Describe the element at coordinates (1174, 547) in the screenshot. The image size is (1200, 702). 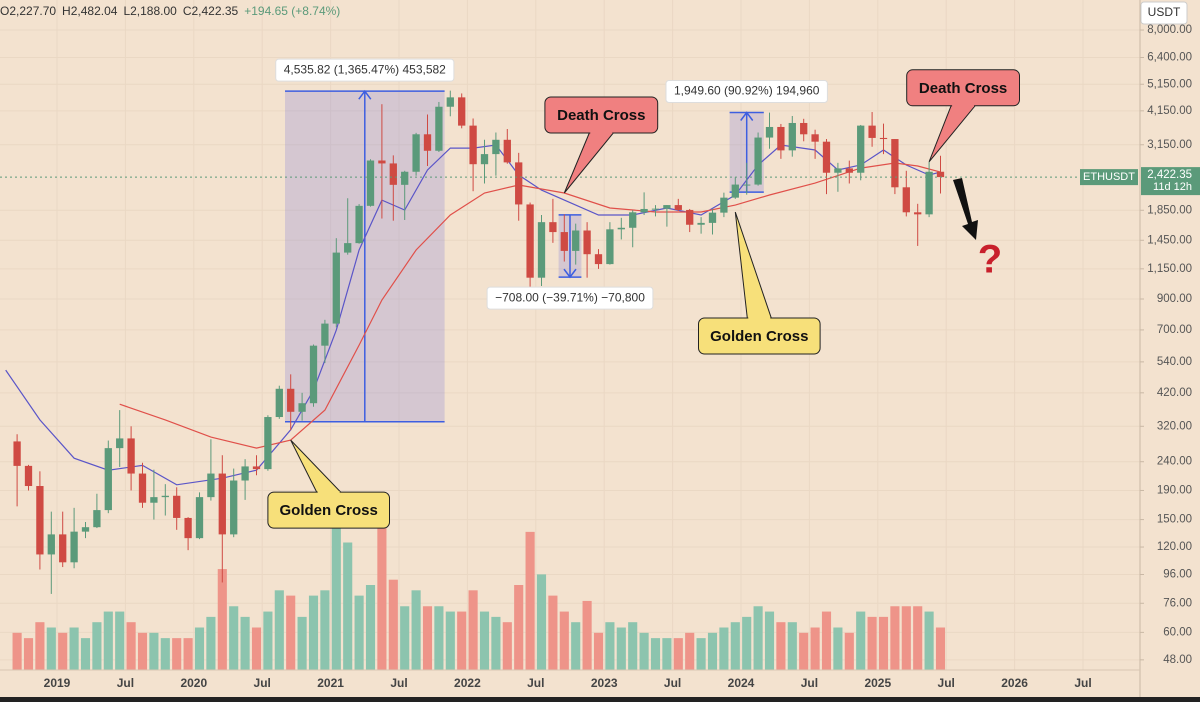
I see `y-tick-label: 120.00` at that location.